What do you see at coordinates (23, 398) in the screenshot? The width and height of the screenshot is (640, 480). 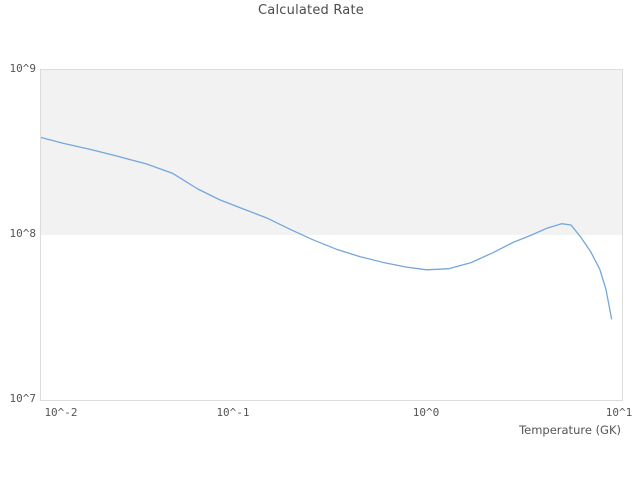 I see `y-tick-1e7: 10^7` at bounding box center [23, 398].